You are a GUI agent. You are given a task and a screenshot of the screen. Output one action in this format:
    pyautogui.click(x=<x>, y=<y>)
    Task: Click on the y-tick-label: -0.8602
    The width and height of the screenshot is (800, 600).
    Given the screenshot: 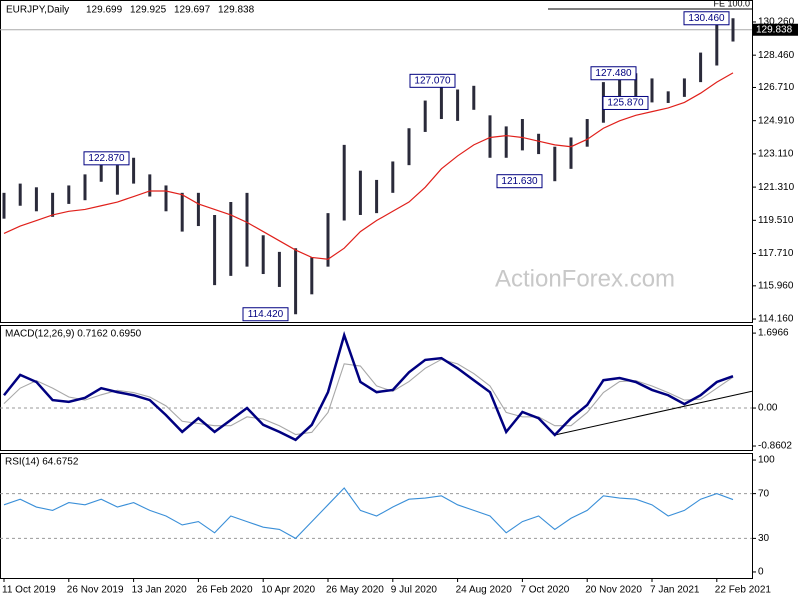 What is the action you would take?
    pyautogui.click(x=775, y=446)
    